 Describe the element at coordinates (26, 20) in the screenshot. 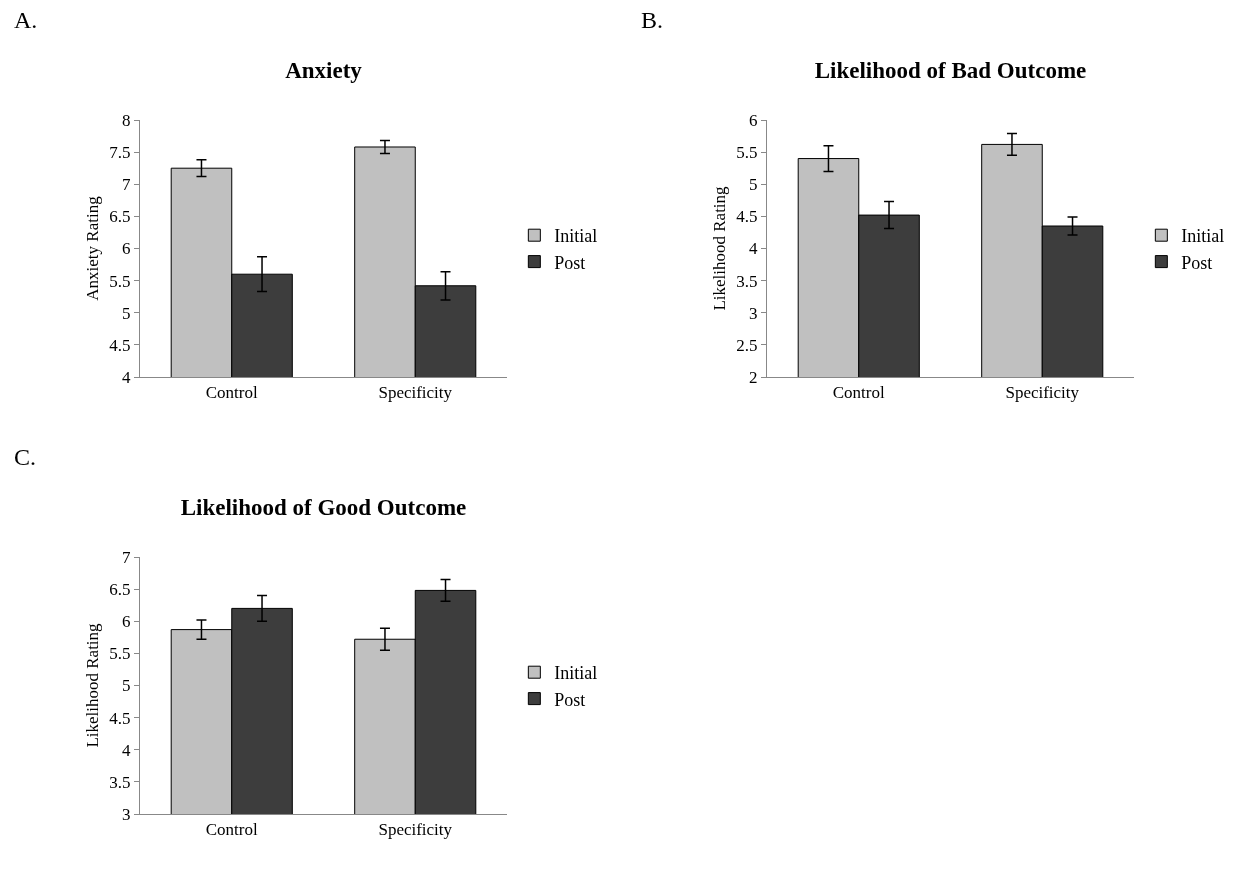

I see `text: A.` at that location.